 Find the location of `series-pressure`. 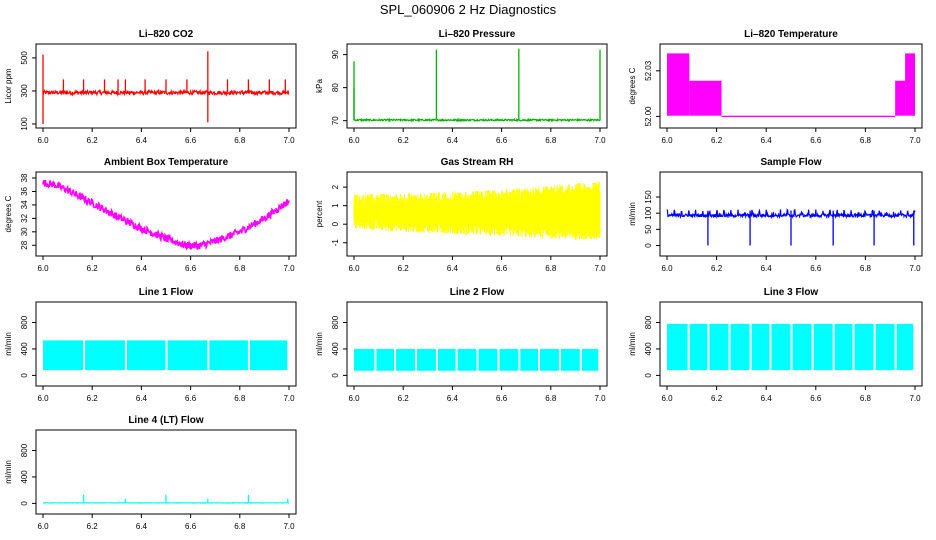

series-pressure is located at coordinates (477, 85).